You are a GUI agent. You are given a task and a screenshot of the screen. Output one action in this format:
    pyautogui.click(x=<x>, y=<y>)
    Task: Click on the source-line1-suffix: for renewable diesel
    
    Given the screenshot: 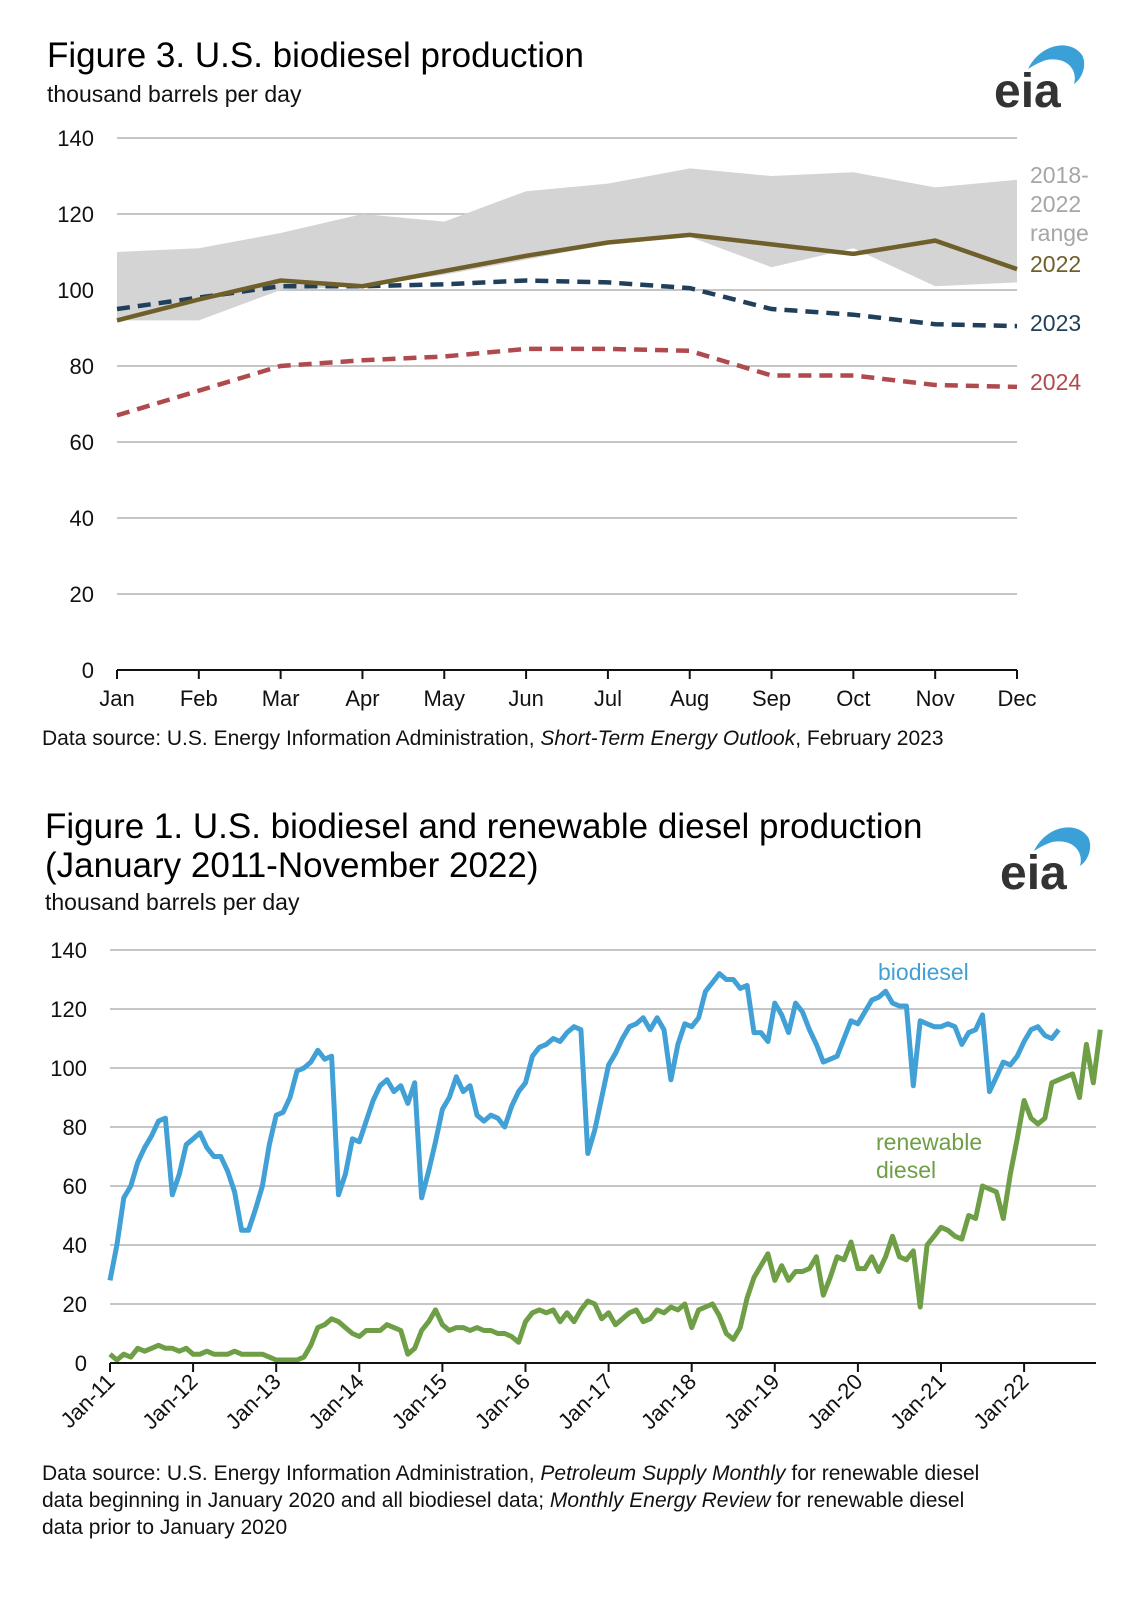 What is the action you would take?
    pyautogui.click(x=883, y=1473)
    